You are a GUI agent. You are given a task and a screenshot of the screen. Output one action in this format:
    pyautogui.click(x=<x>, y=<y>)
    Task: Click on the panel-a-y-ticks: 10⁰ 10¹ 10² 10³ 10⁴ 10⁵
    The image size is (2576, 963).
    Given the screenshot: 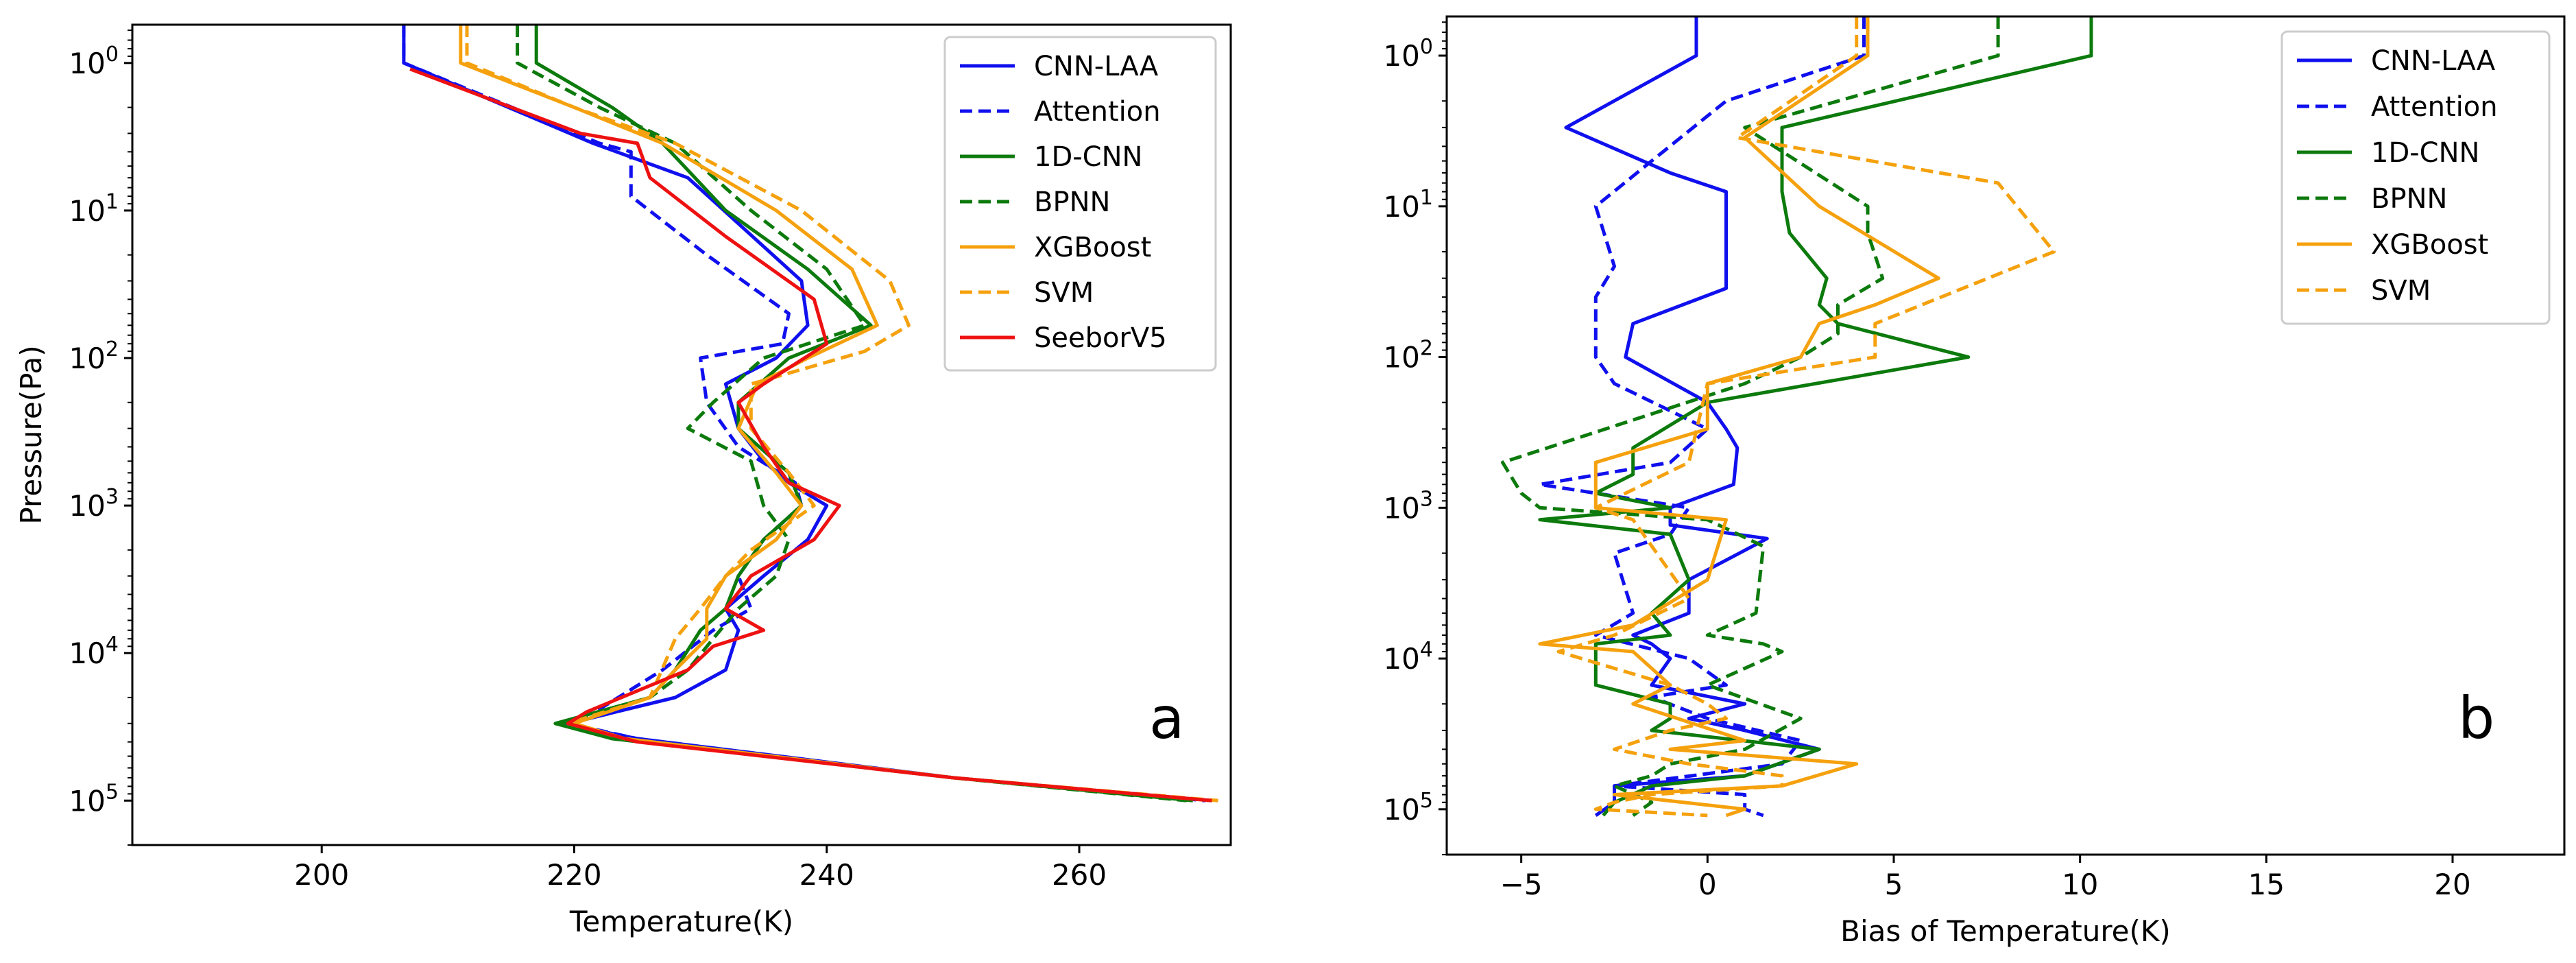 What is the action you would take?
    pyautogui.click(x=101, y=437)
    